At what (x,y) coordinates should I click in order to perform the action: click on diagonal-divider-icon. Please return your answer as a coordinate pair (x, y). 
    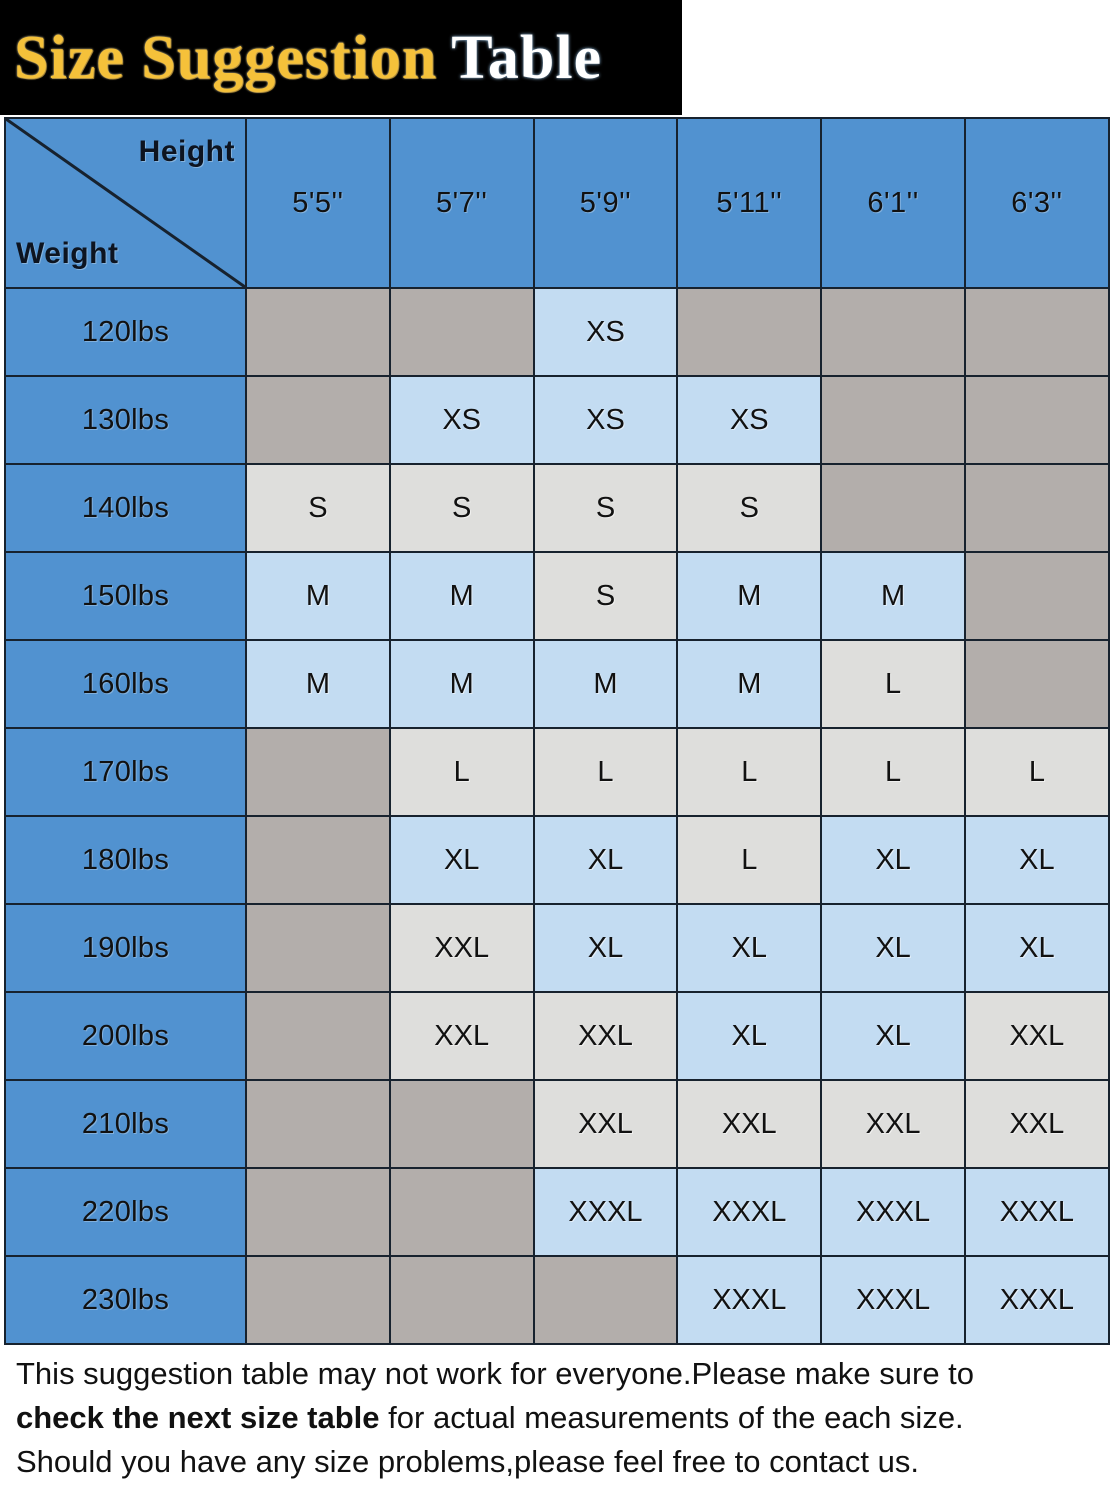
    Looking at the image, I should click on (125, 203).